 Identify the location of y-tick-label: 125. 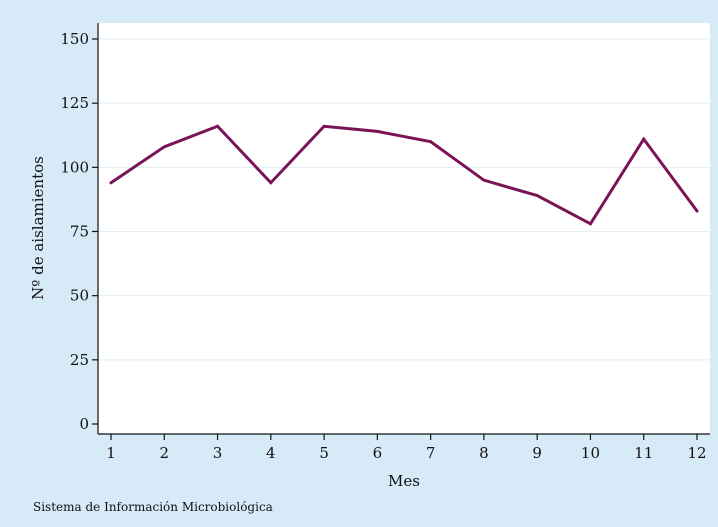
(74, 103).